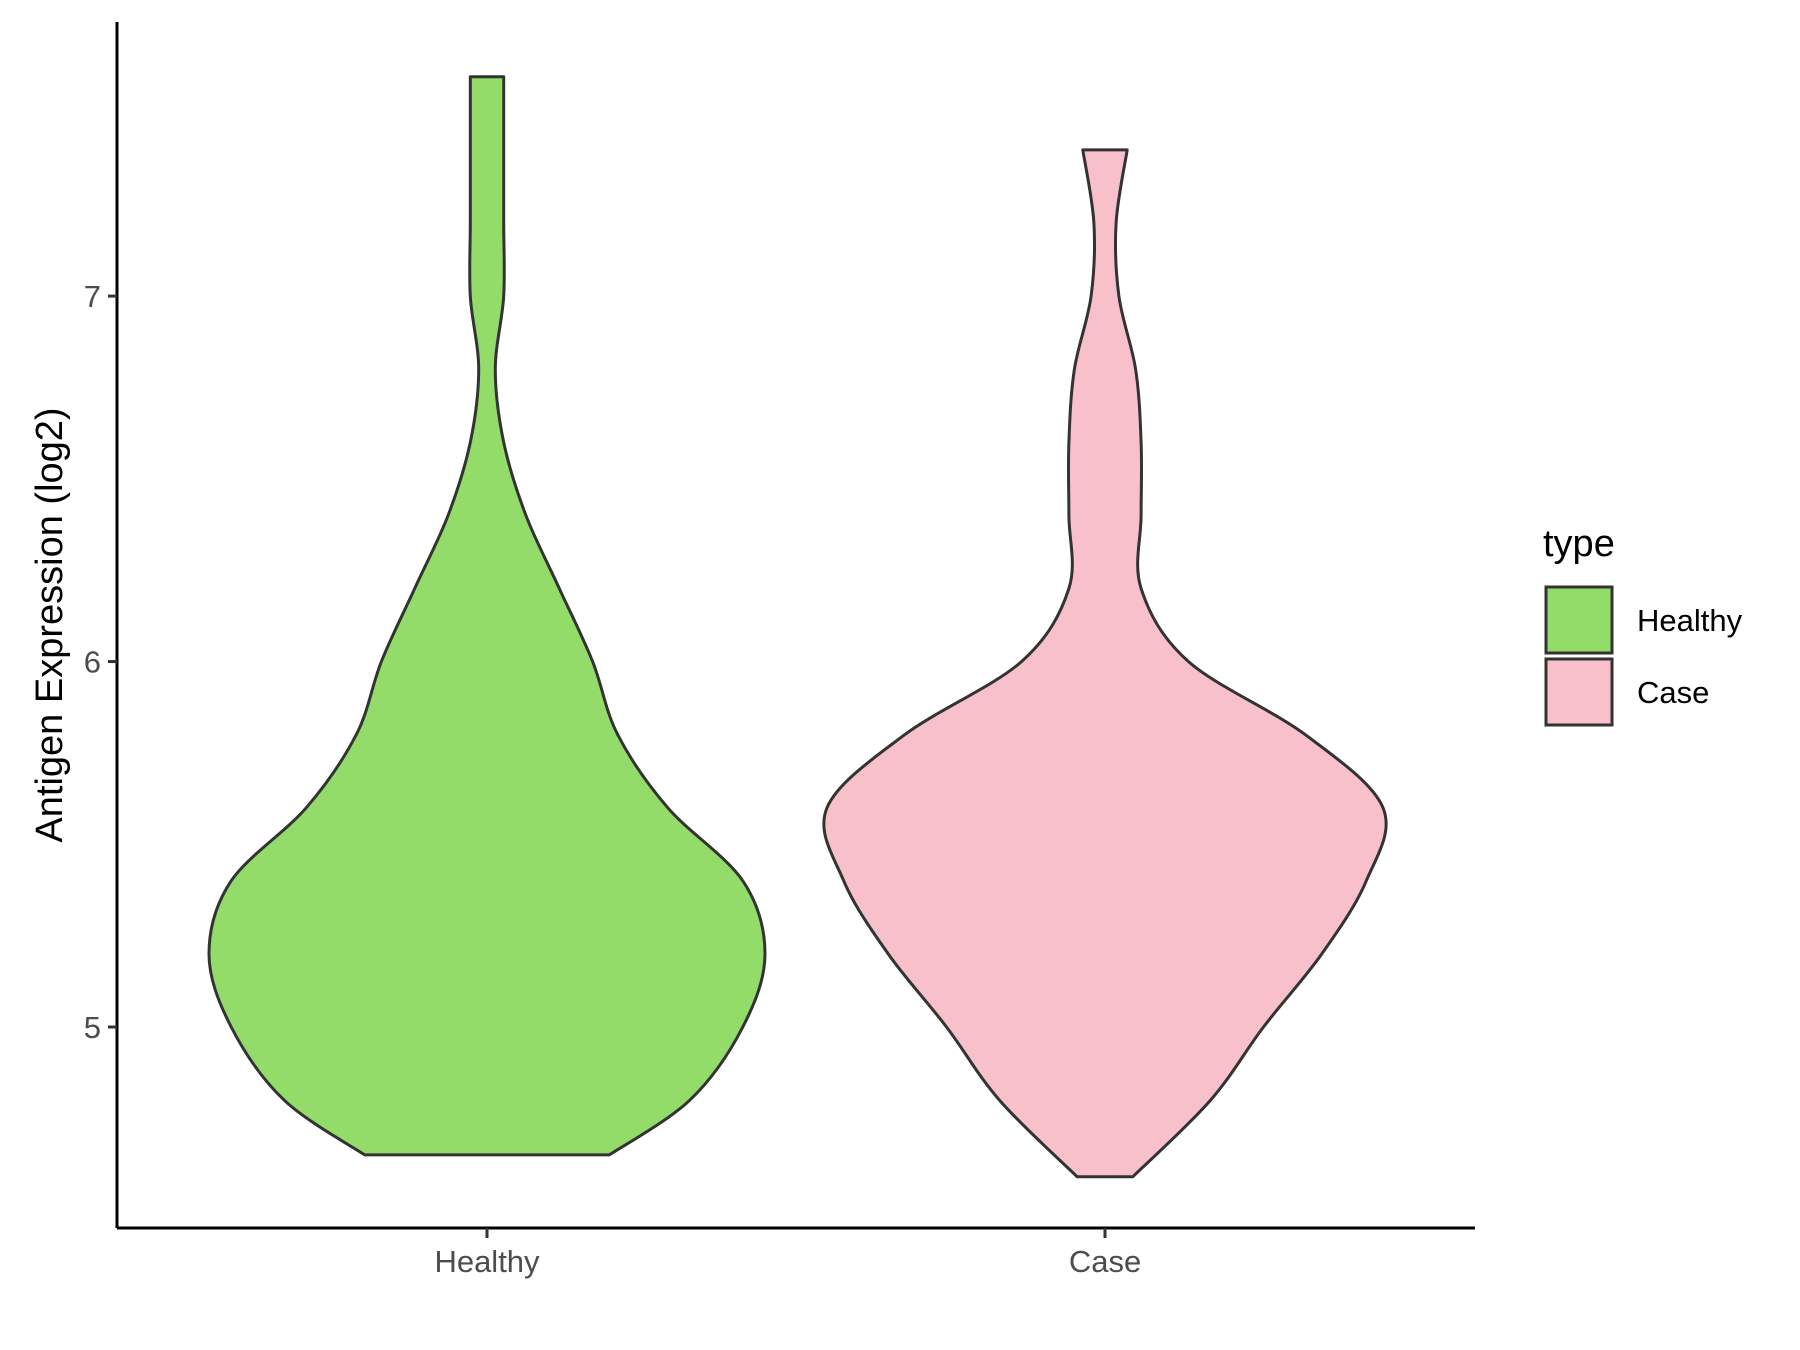 This screenshot has width=1800, height=1350. I want to click on x-tick-label: Healthy, so click(487, 1261).